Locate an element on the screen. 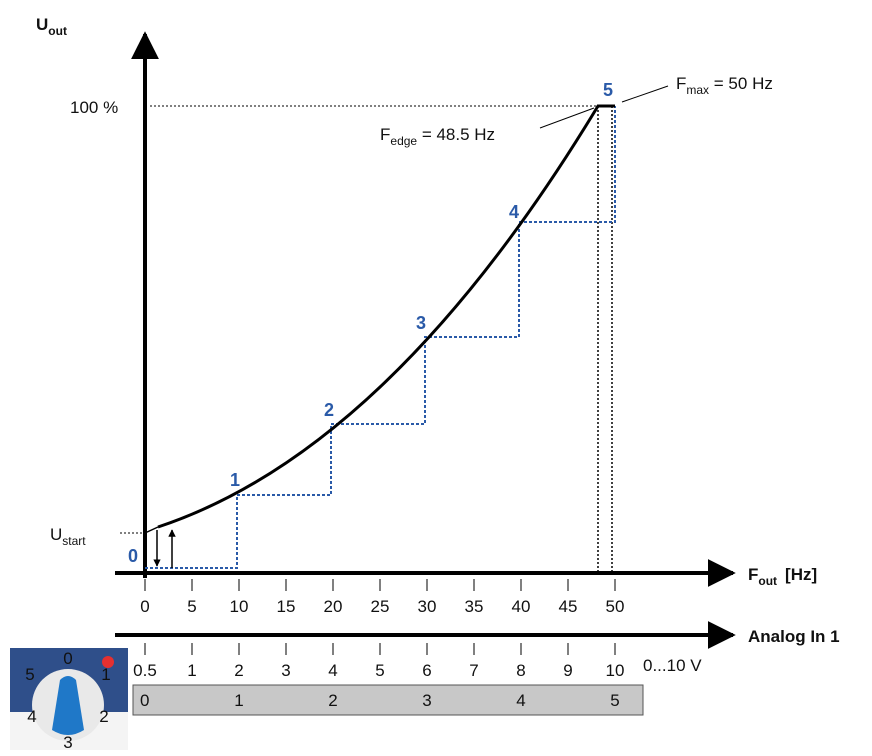  selector-label: 2 is located at coordinates (332, 700).